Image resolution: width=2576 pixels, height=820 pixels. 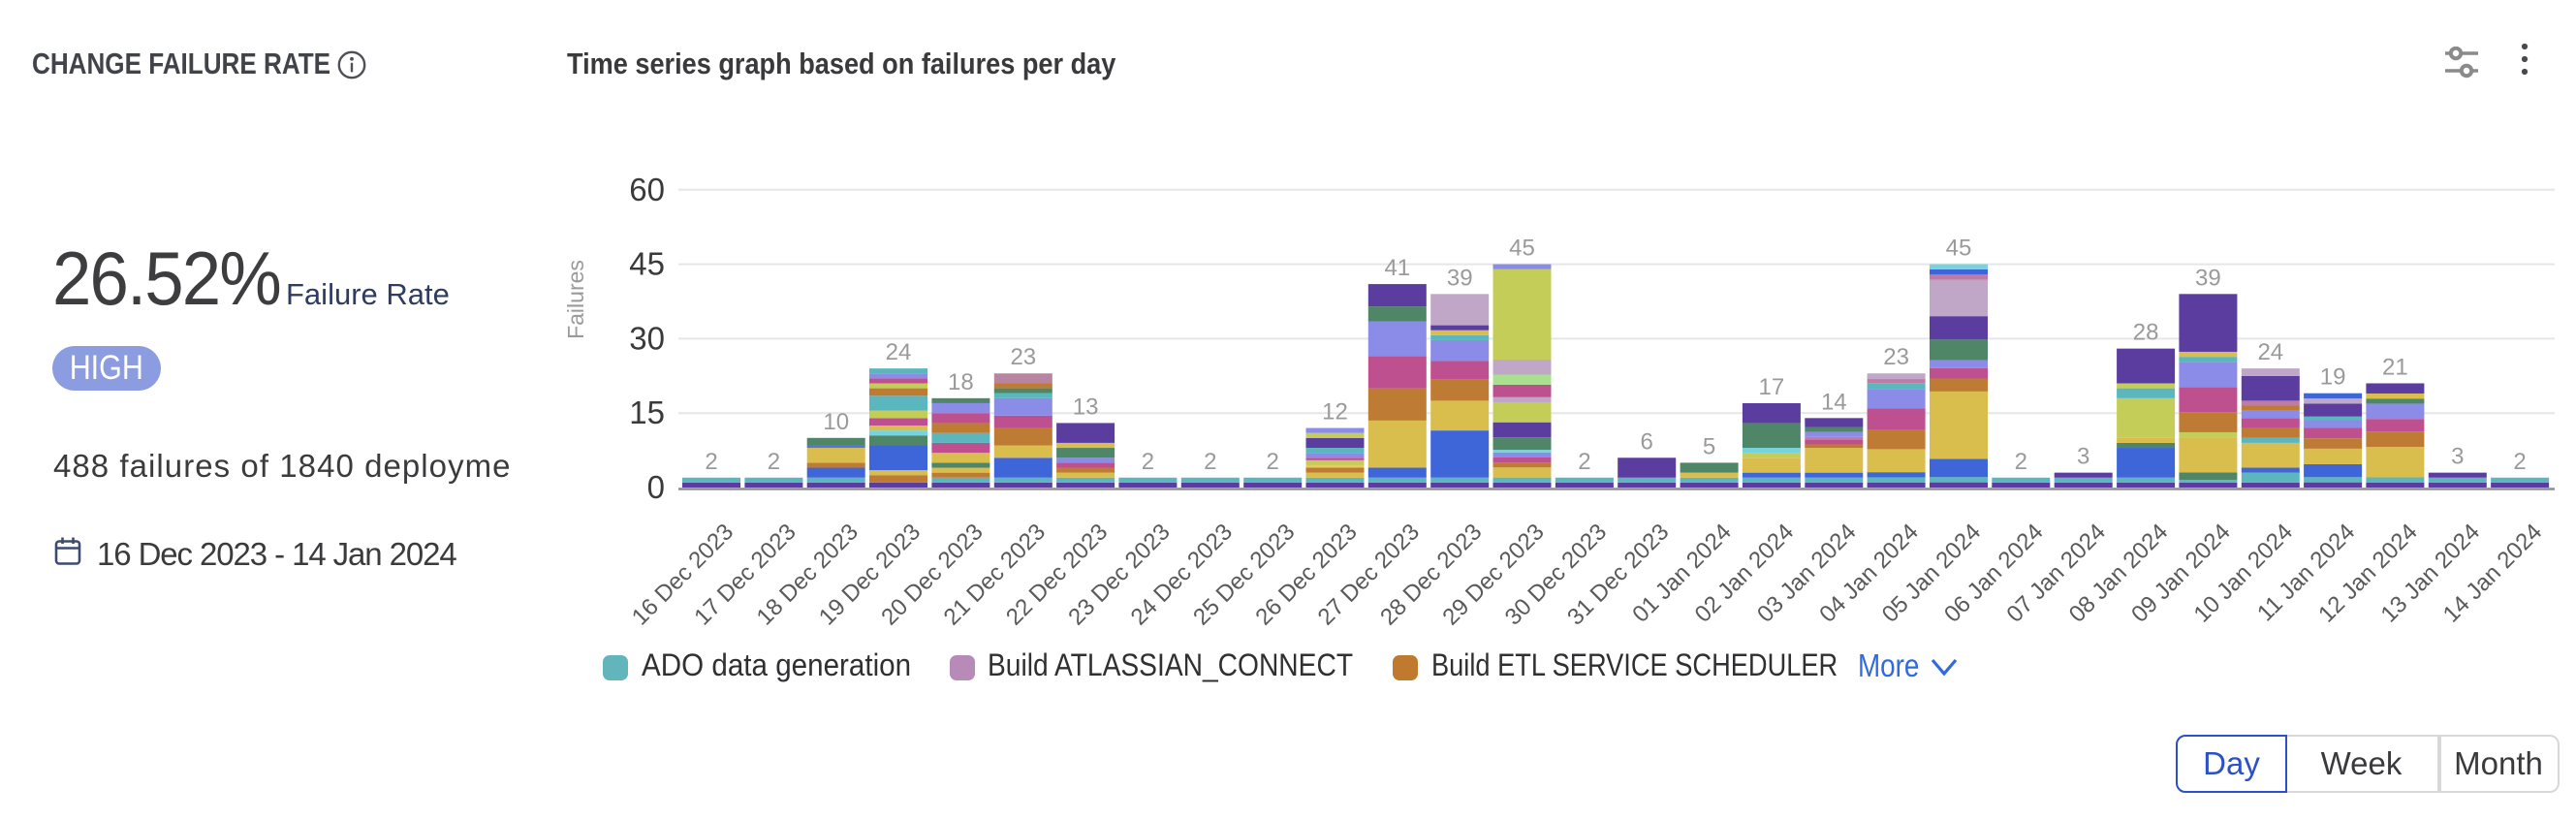 What do you see at coordinates (2395, 368) in the screenshot?
I see `svg-text: 21` at bounding box center [2395, 368].